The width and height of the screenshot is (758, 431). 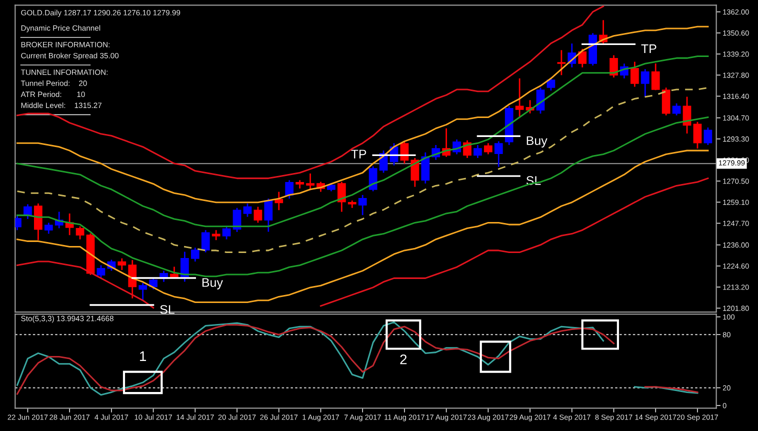 I want to click on annotation: 2, so click(x=403, y=359).